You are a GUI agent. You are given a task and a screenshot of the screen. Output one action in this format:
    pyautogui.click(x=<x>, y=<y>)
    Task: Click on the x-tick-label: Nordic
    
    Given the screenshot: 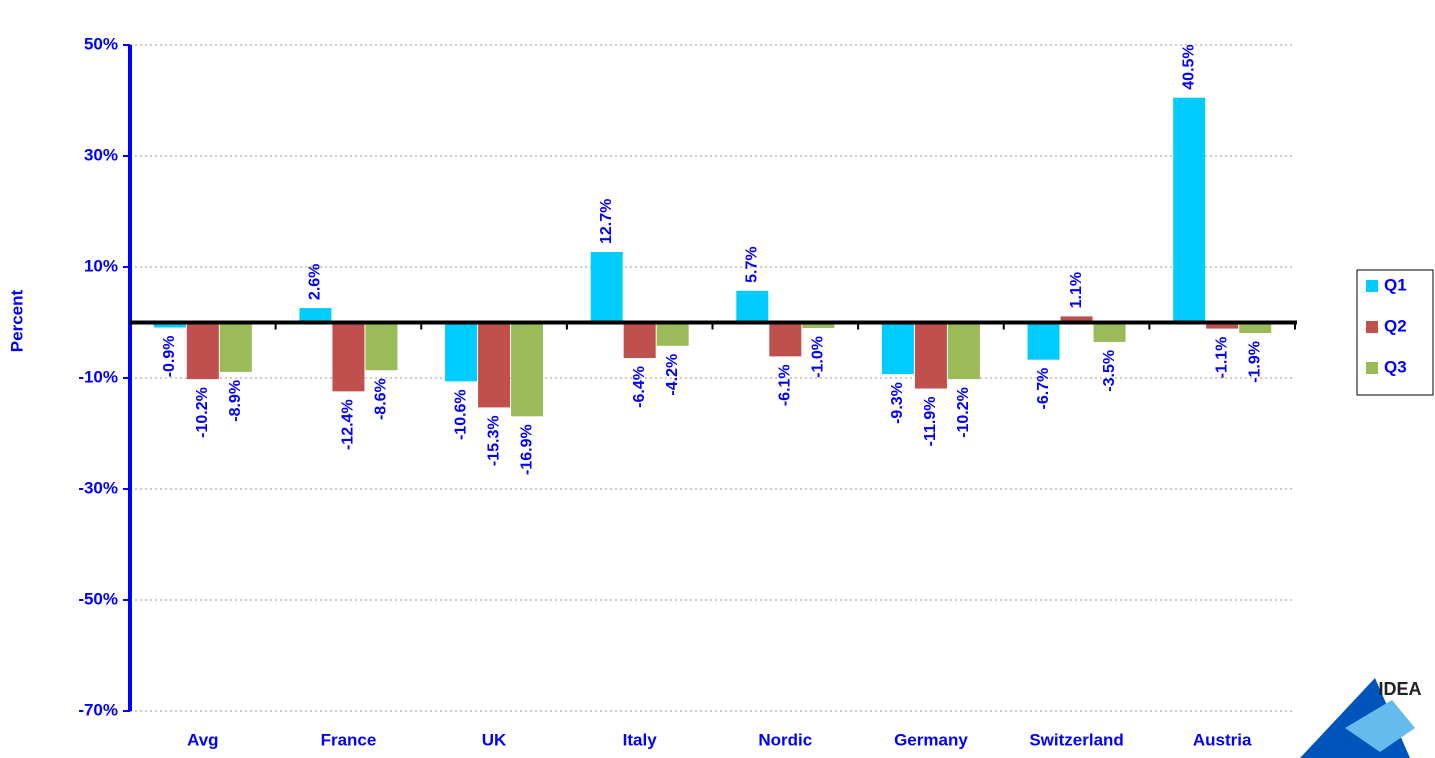 What is the action you would take?
    pyautogui.click(x=785, y=739)
    